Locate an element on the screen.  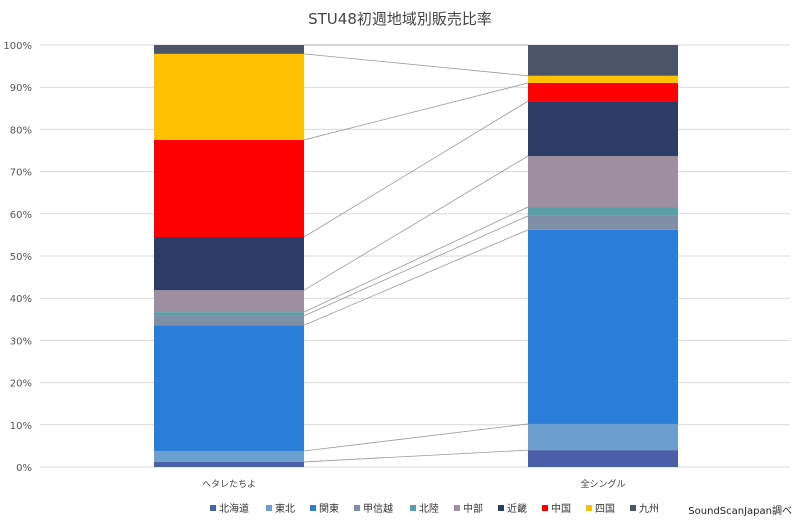
legend-label: 近畿 is located at coordinates (517, 508).